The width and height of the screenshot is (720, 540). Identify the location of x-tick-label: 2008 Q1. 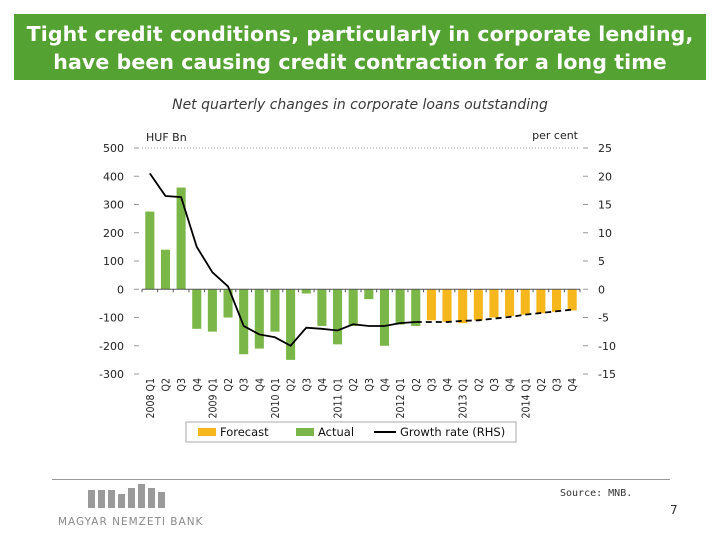
(151, 398).